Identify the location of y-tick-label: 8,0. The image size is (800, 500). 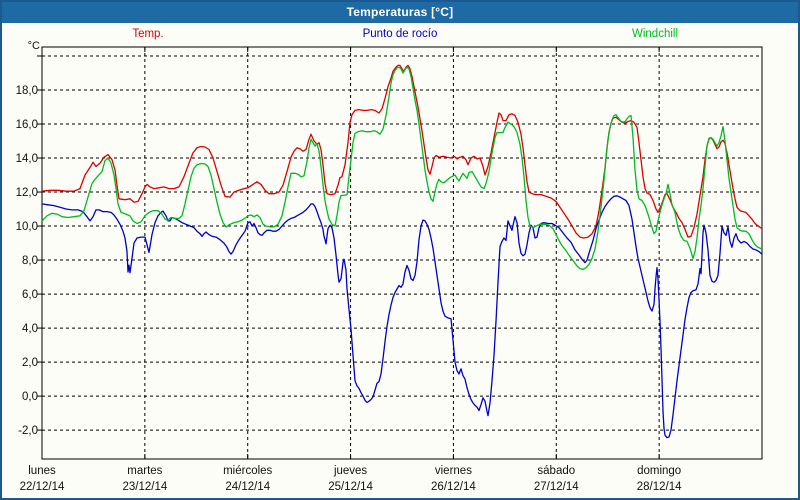
(30, 261).